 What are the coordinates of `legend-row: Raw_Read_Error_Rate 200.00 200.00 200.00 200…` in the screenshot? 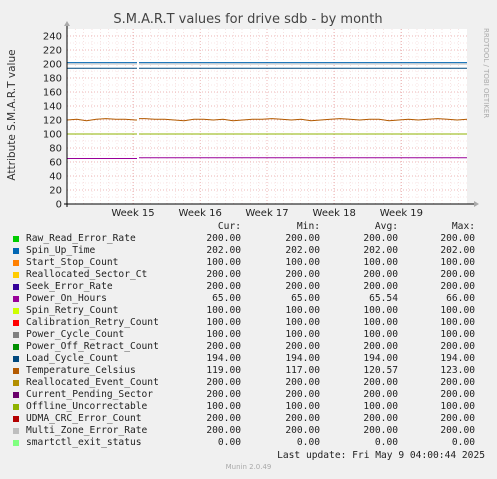 It's located at (249, 239).